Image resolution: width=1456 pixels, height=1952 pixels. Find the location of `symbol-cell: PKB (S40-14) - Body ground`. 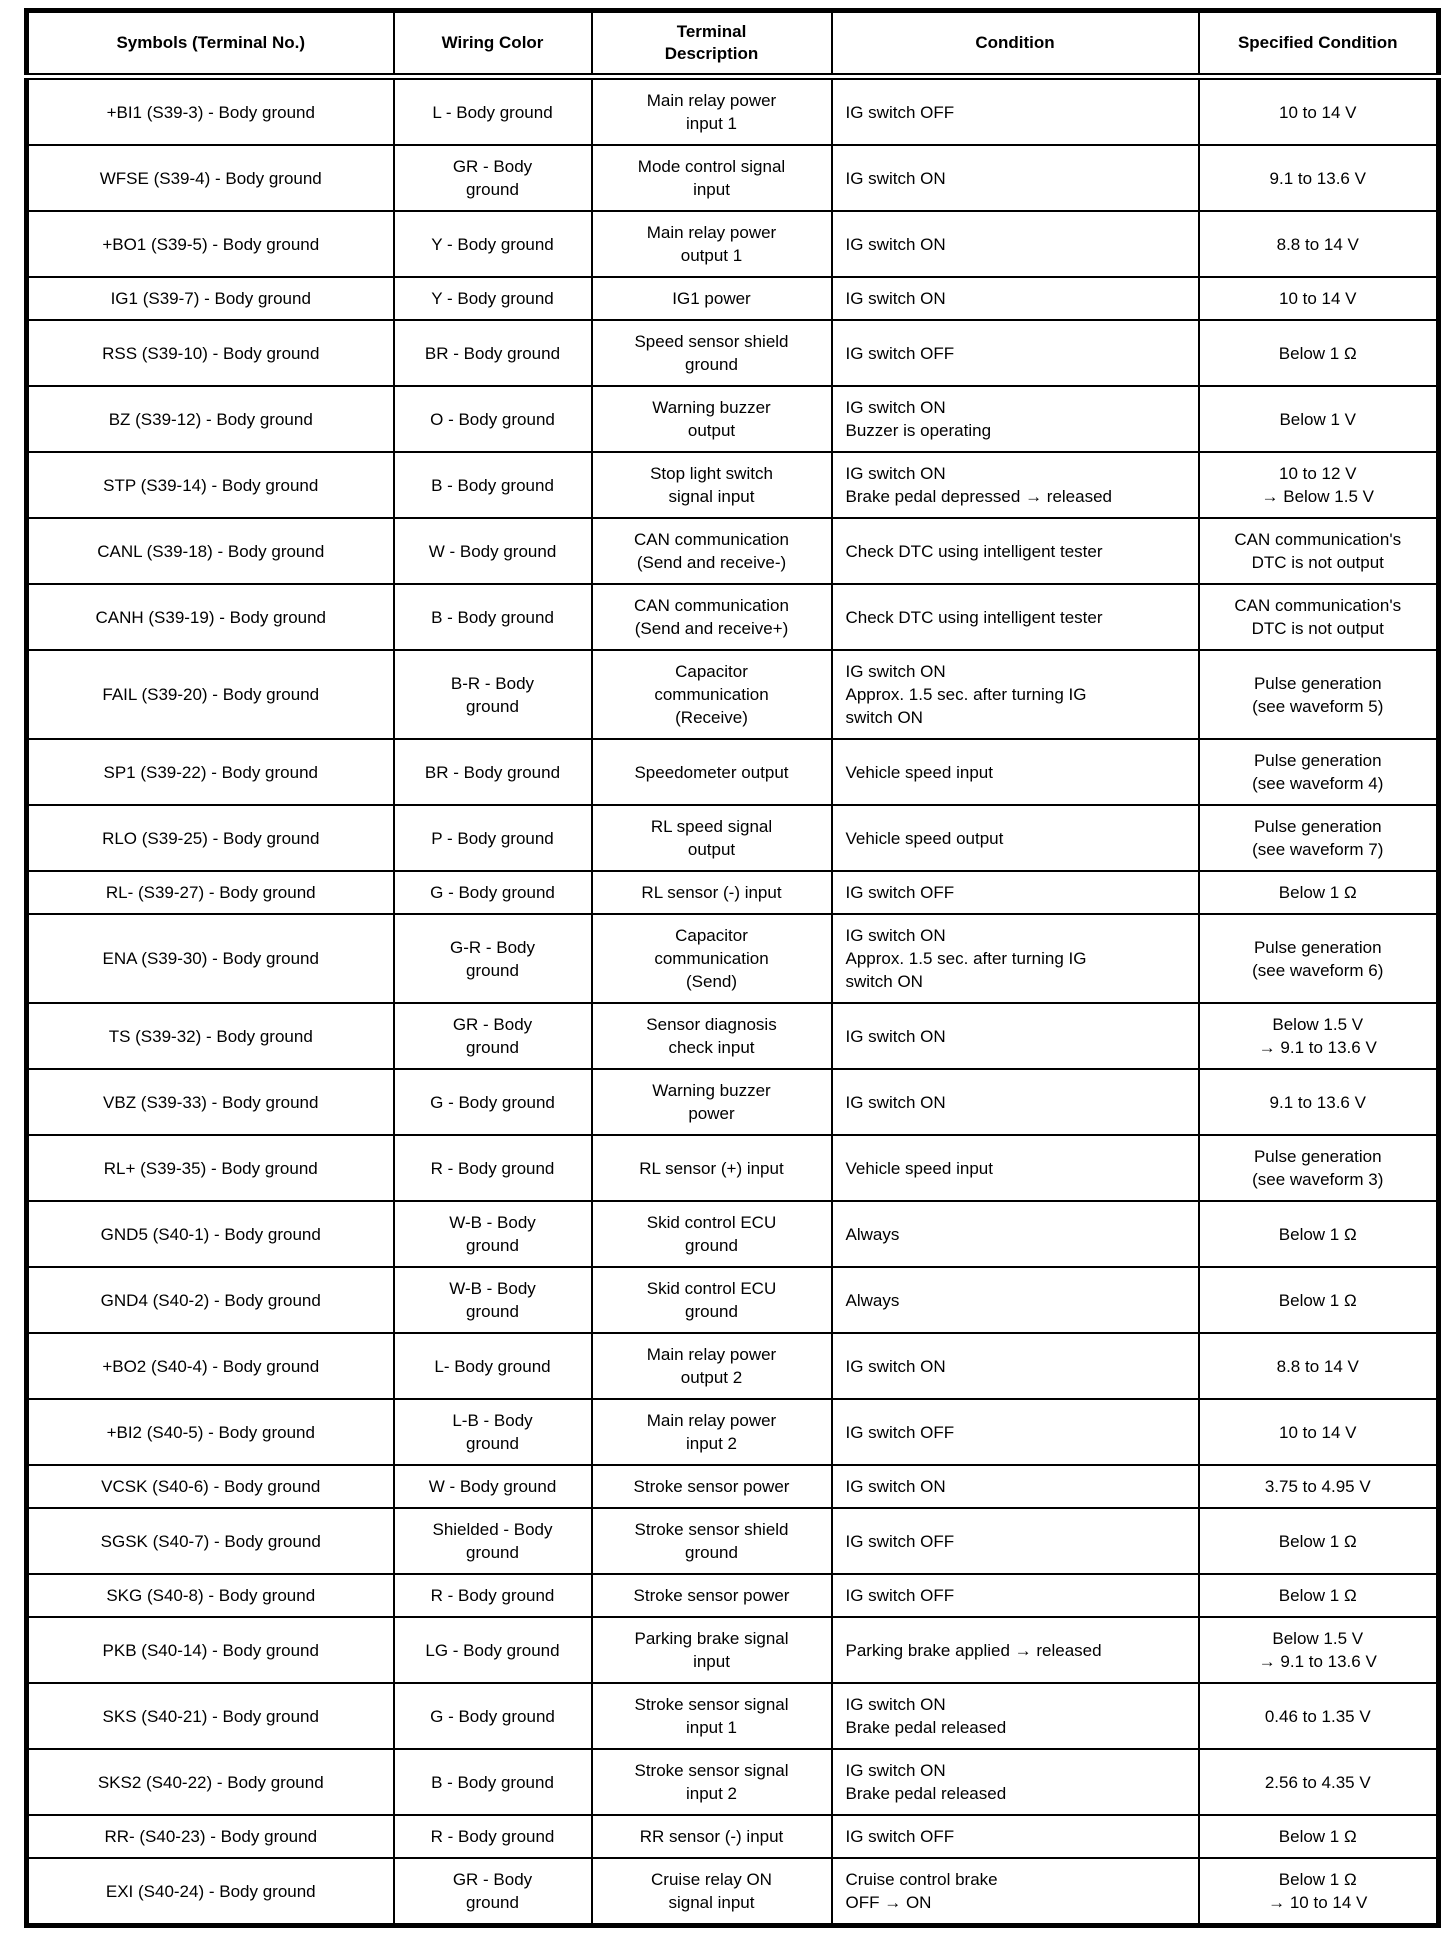

symbol-cell: PKB (S40-14) - Body ground is located at coordinates (210, 1650).